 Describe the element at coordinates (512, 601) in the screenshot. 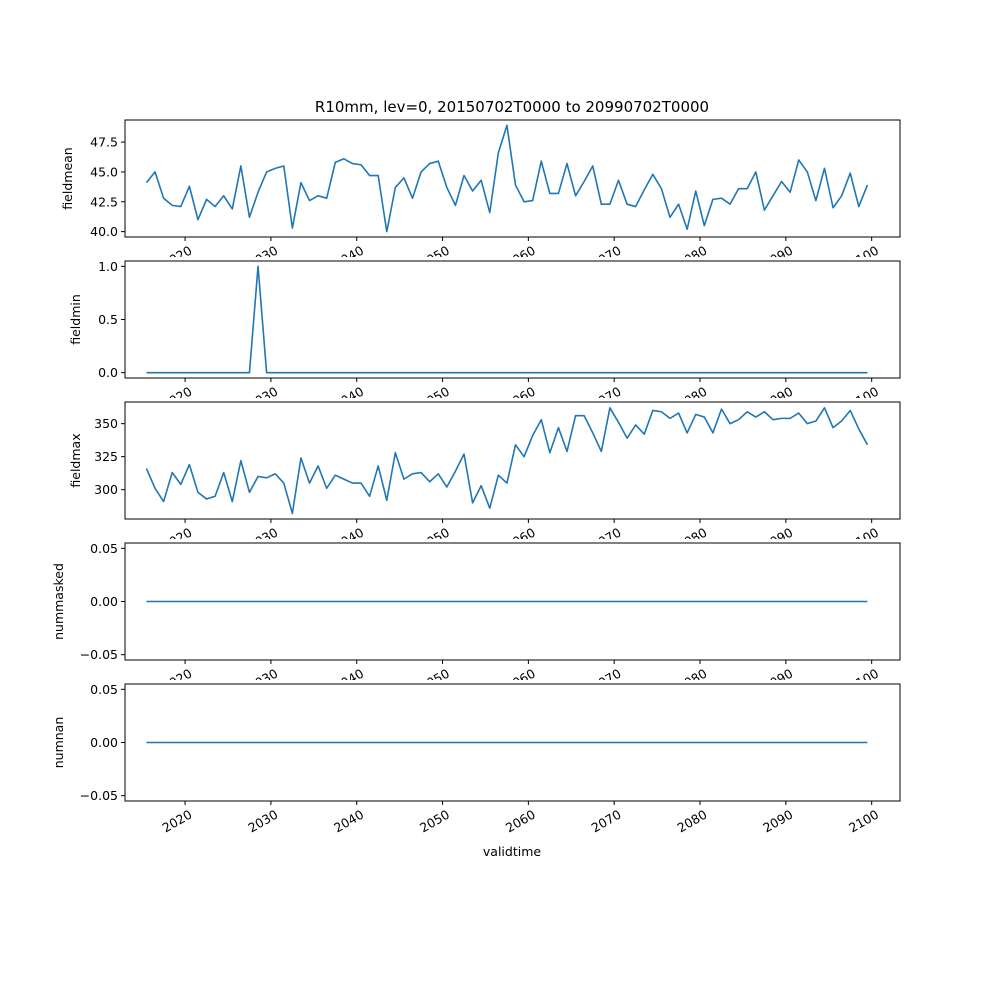

I see `nummasked-axes-frame` at that location.